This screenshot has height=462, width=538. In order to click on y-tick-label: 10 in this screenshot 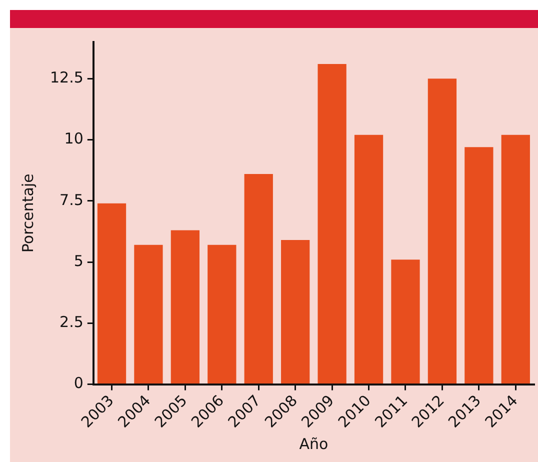, I will do `click(74, 139)`.